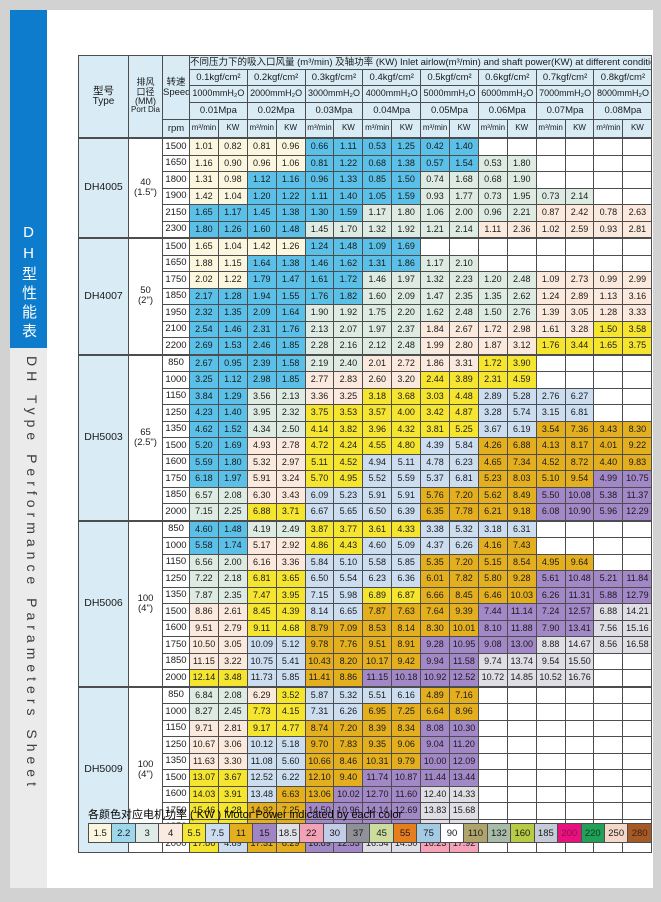 This screenshot has height=902, width=661. What do you see at coordinates (145, 437) in the screenshot?
I see `port-dia-cell: 65 (2.5")` at bounding box center [145, 437].